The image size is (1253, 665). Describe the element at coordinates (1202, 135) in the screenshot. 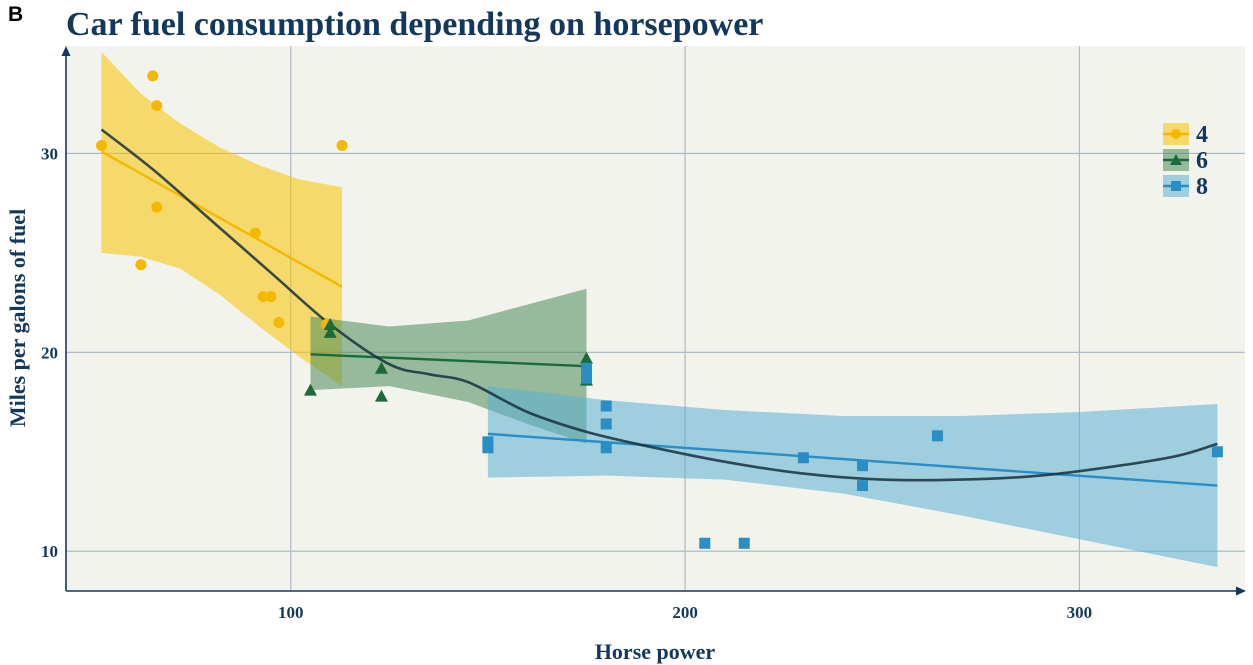

I see `legend-label-4: 4` at that location.